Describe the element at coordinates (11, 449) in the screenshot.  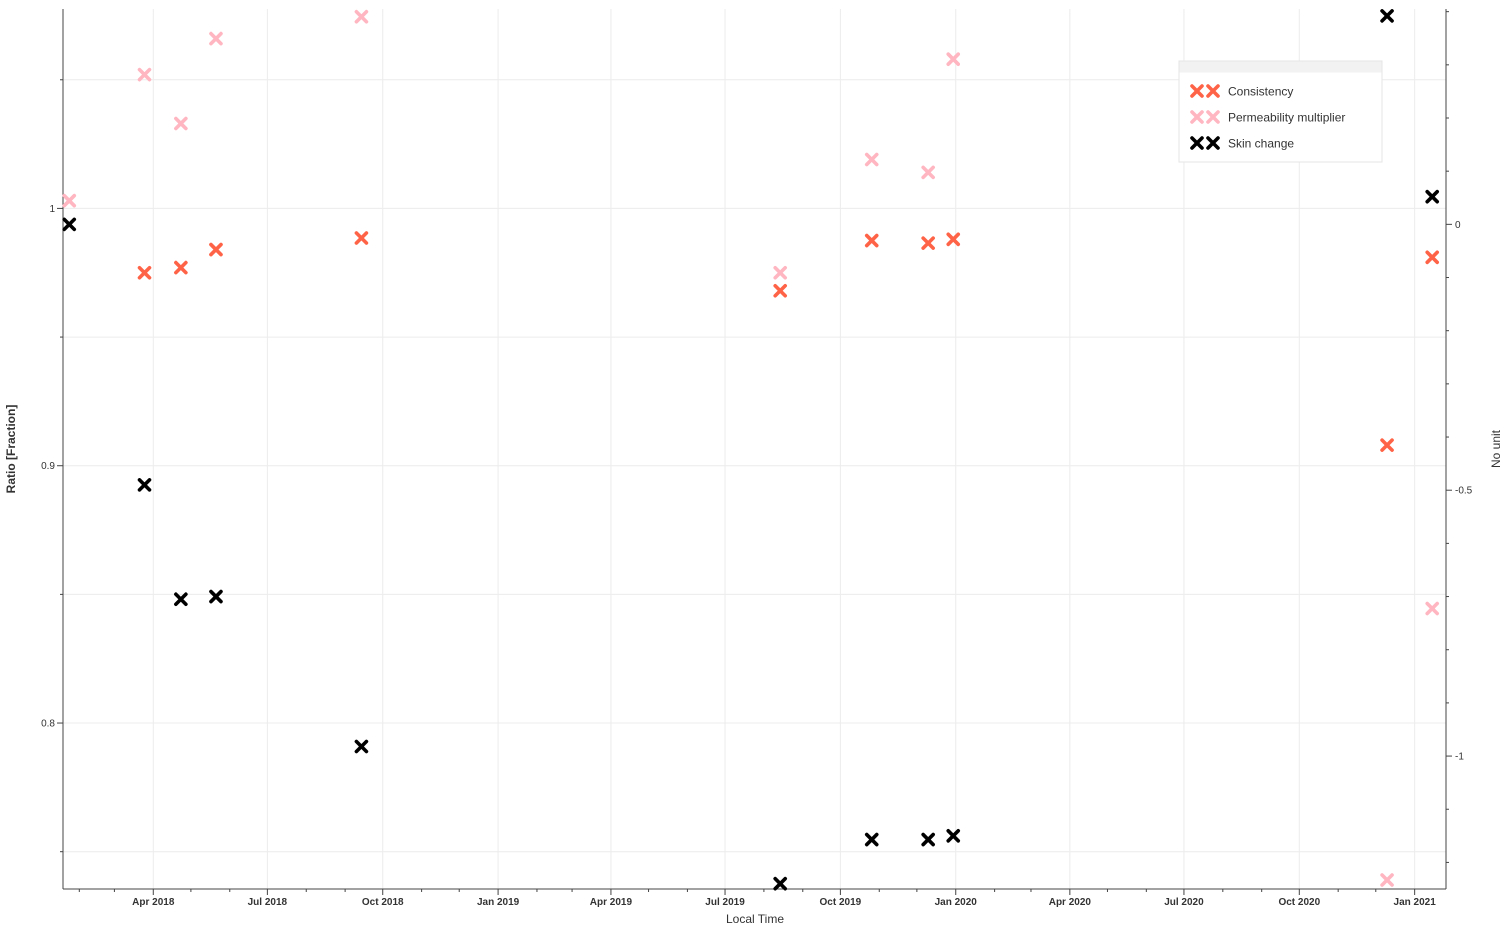
I see `y-axis-title: Ratio [Fraction]` at that location.